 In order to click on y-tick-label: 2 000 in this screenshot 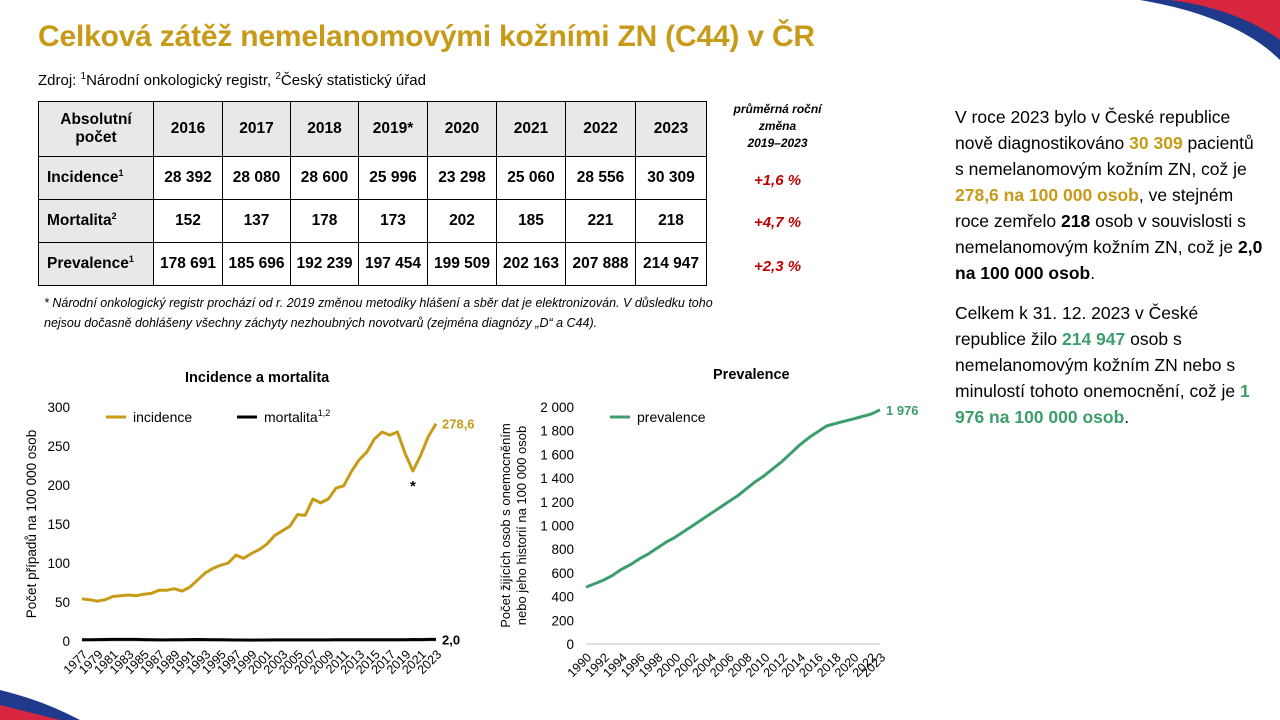, I will do `click(557, 407)`.